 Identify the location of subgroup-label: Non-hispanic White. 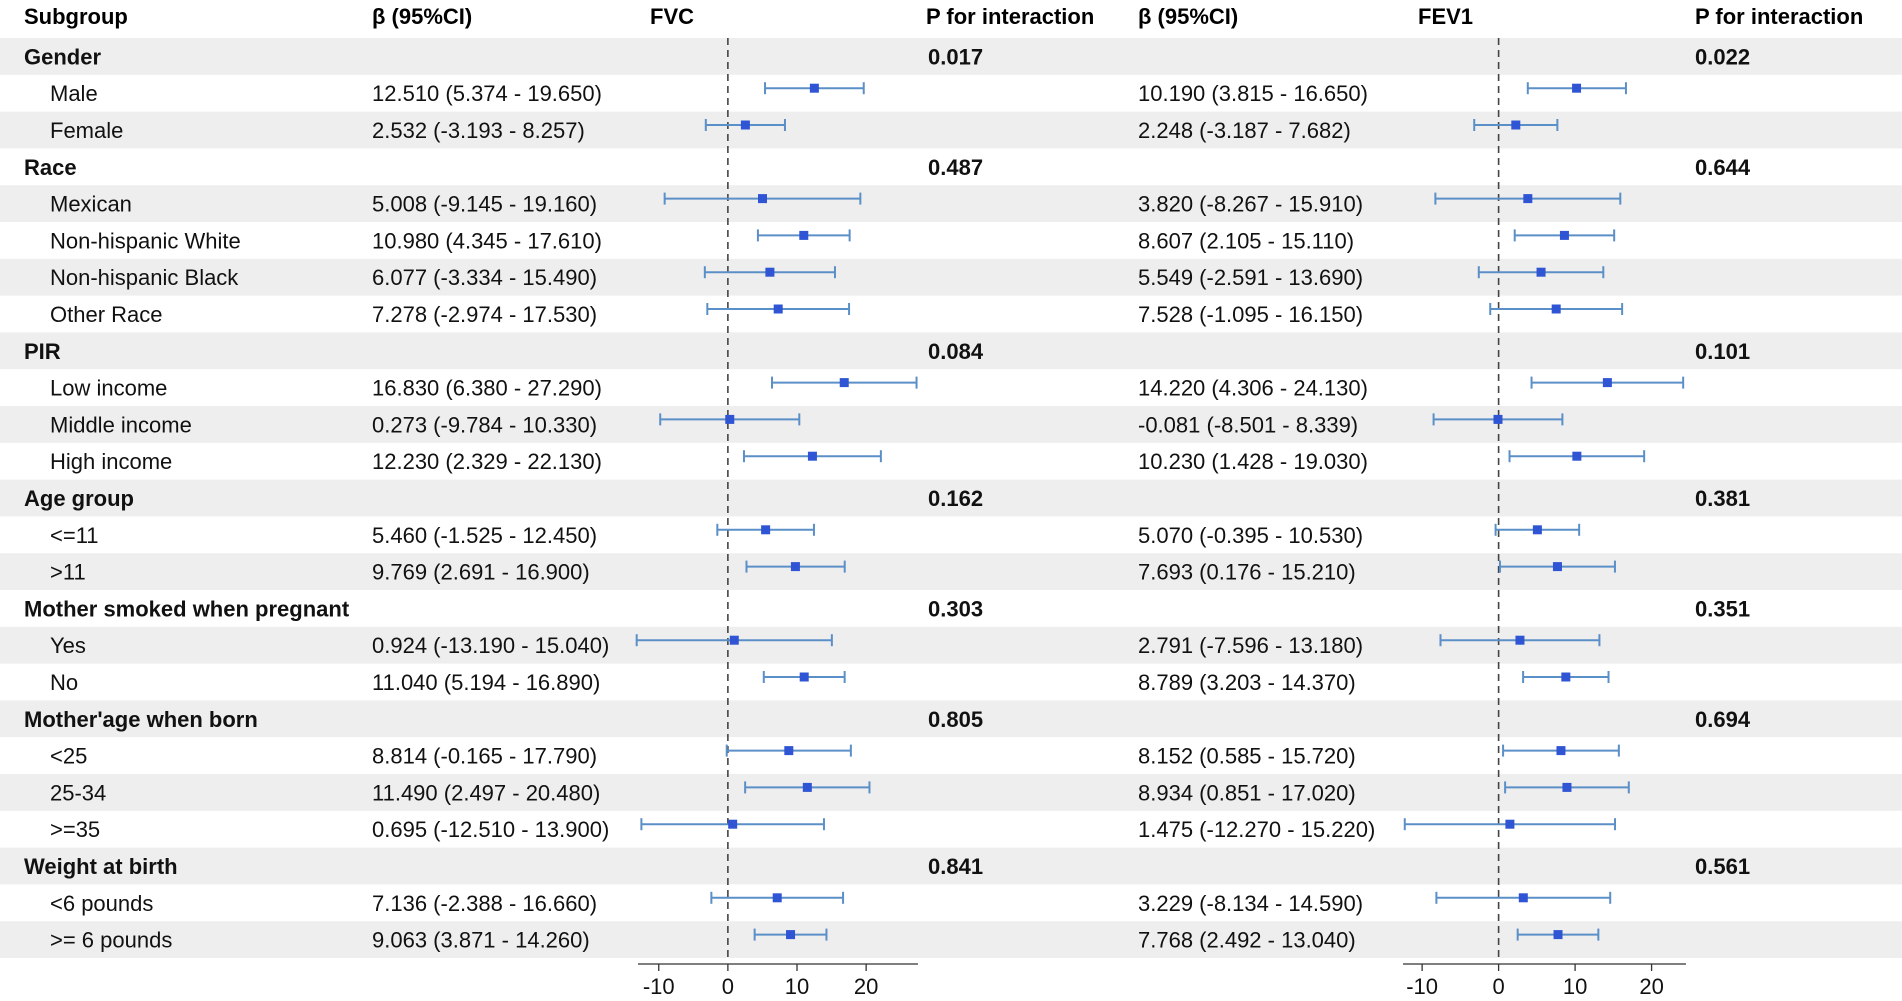
(145, 240).